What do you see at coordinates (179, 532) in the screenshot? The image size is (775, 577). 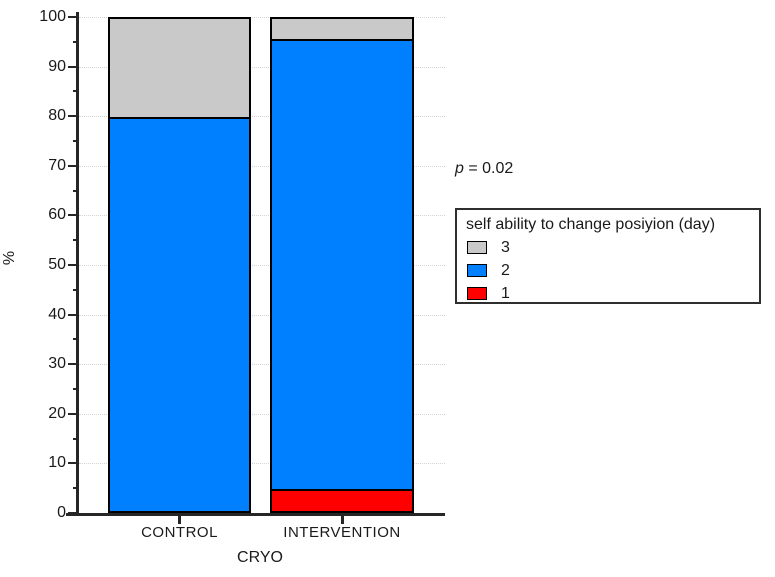 I see `x-category-label-control: CONTROL` at bounding box center [179, 532].